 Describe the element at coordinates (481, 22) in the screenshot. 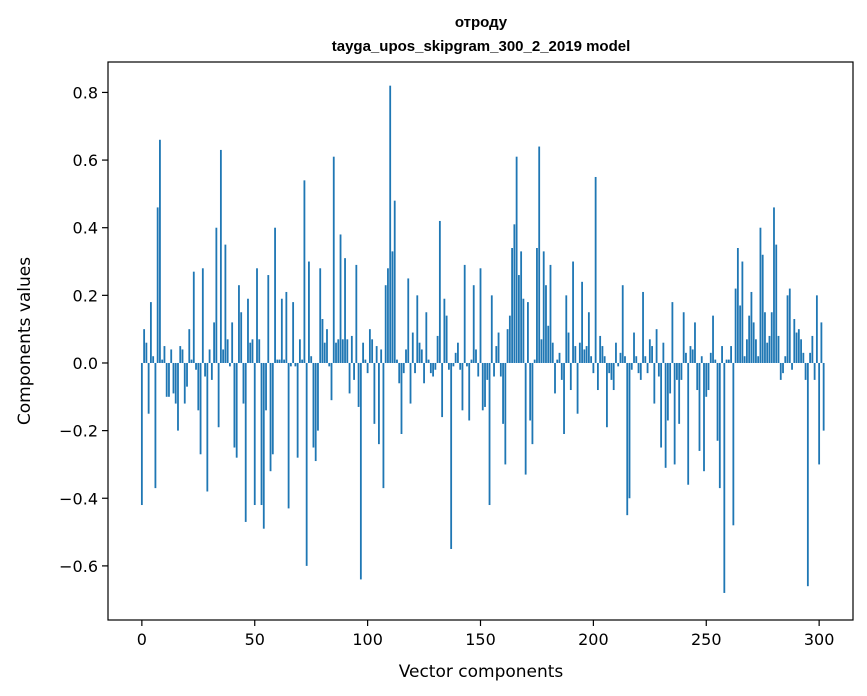

I see `chart-title-line-1: отроду` at that location.